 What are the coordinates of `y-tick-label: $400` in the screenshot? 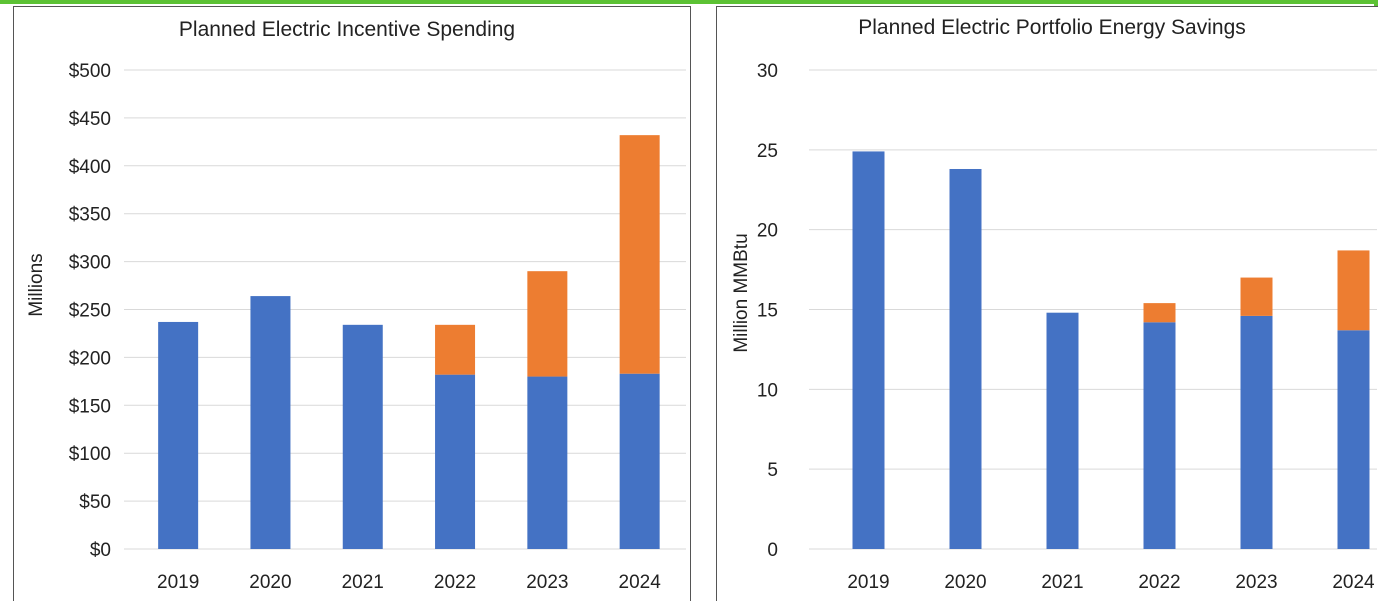 It's located at (90, 167).